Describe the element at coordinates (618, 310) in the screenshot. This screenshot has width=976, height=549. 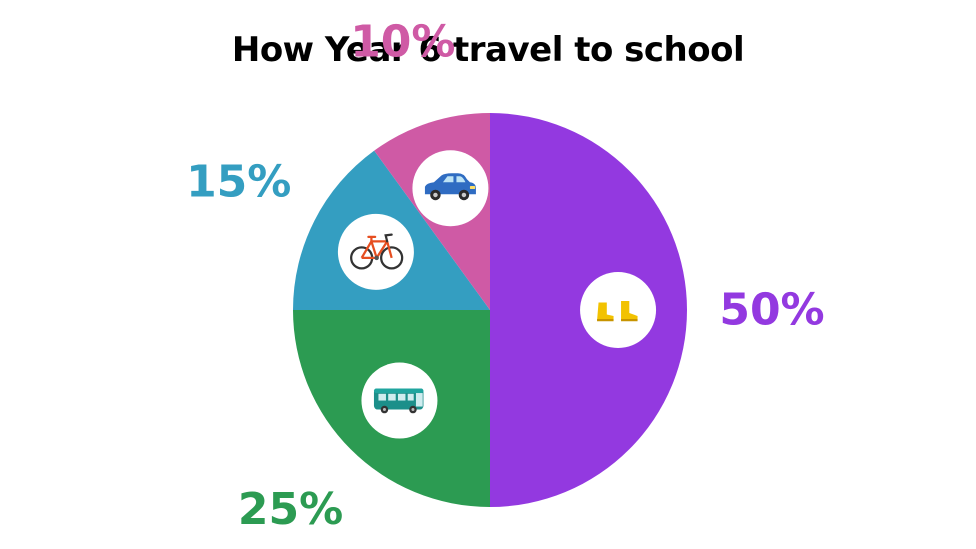
I see `walking-boots-icon` at that location.